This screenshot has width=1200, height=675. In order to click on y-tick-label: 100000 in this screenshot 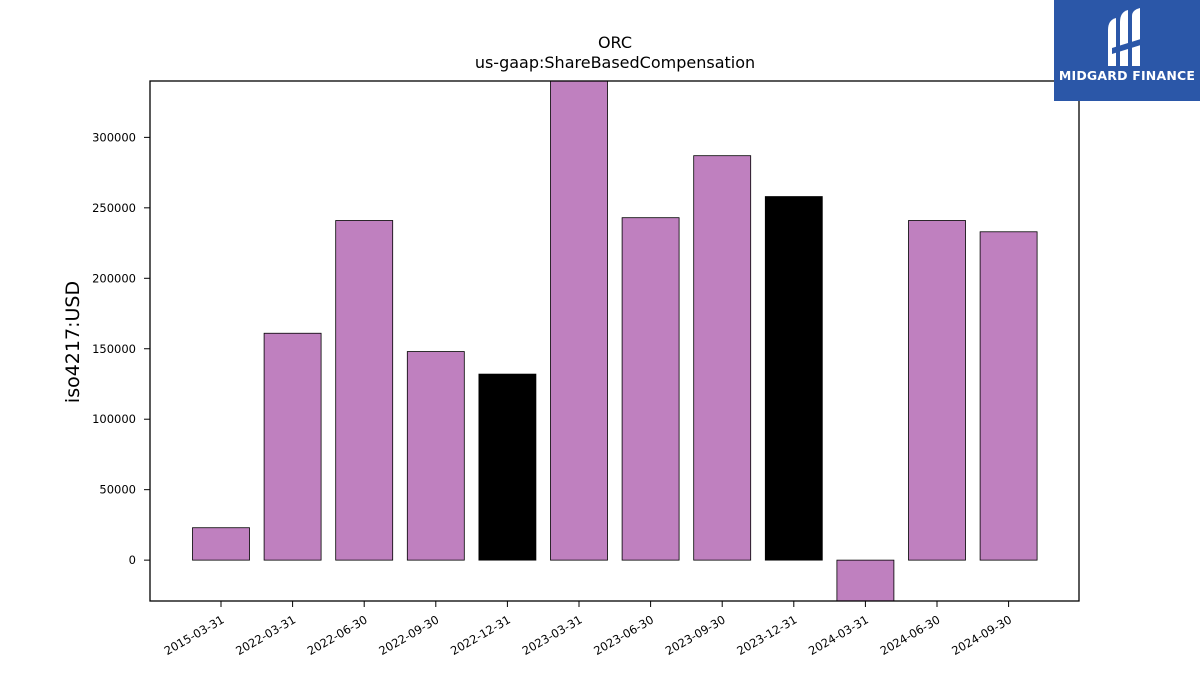, I will do `click(114, 419)`.